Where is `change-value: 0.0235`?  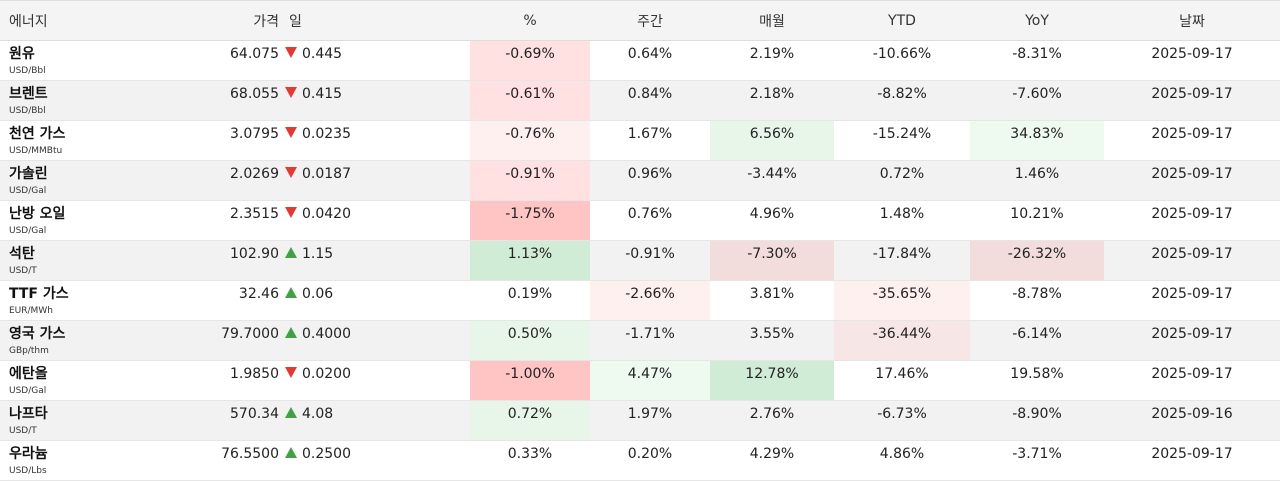
change-value: 0.0235 is located at coordinates (326, 134).